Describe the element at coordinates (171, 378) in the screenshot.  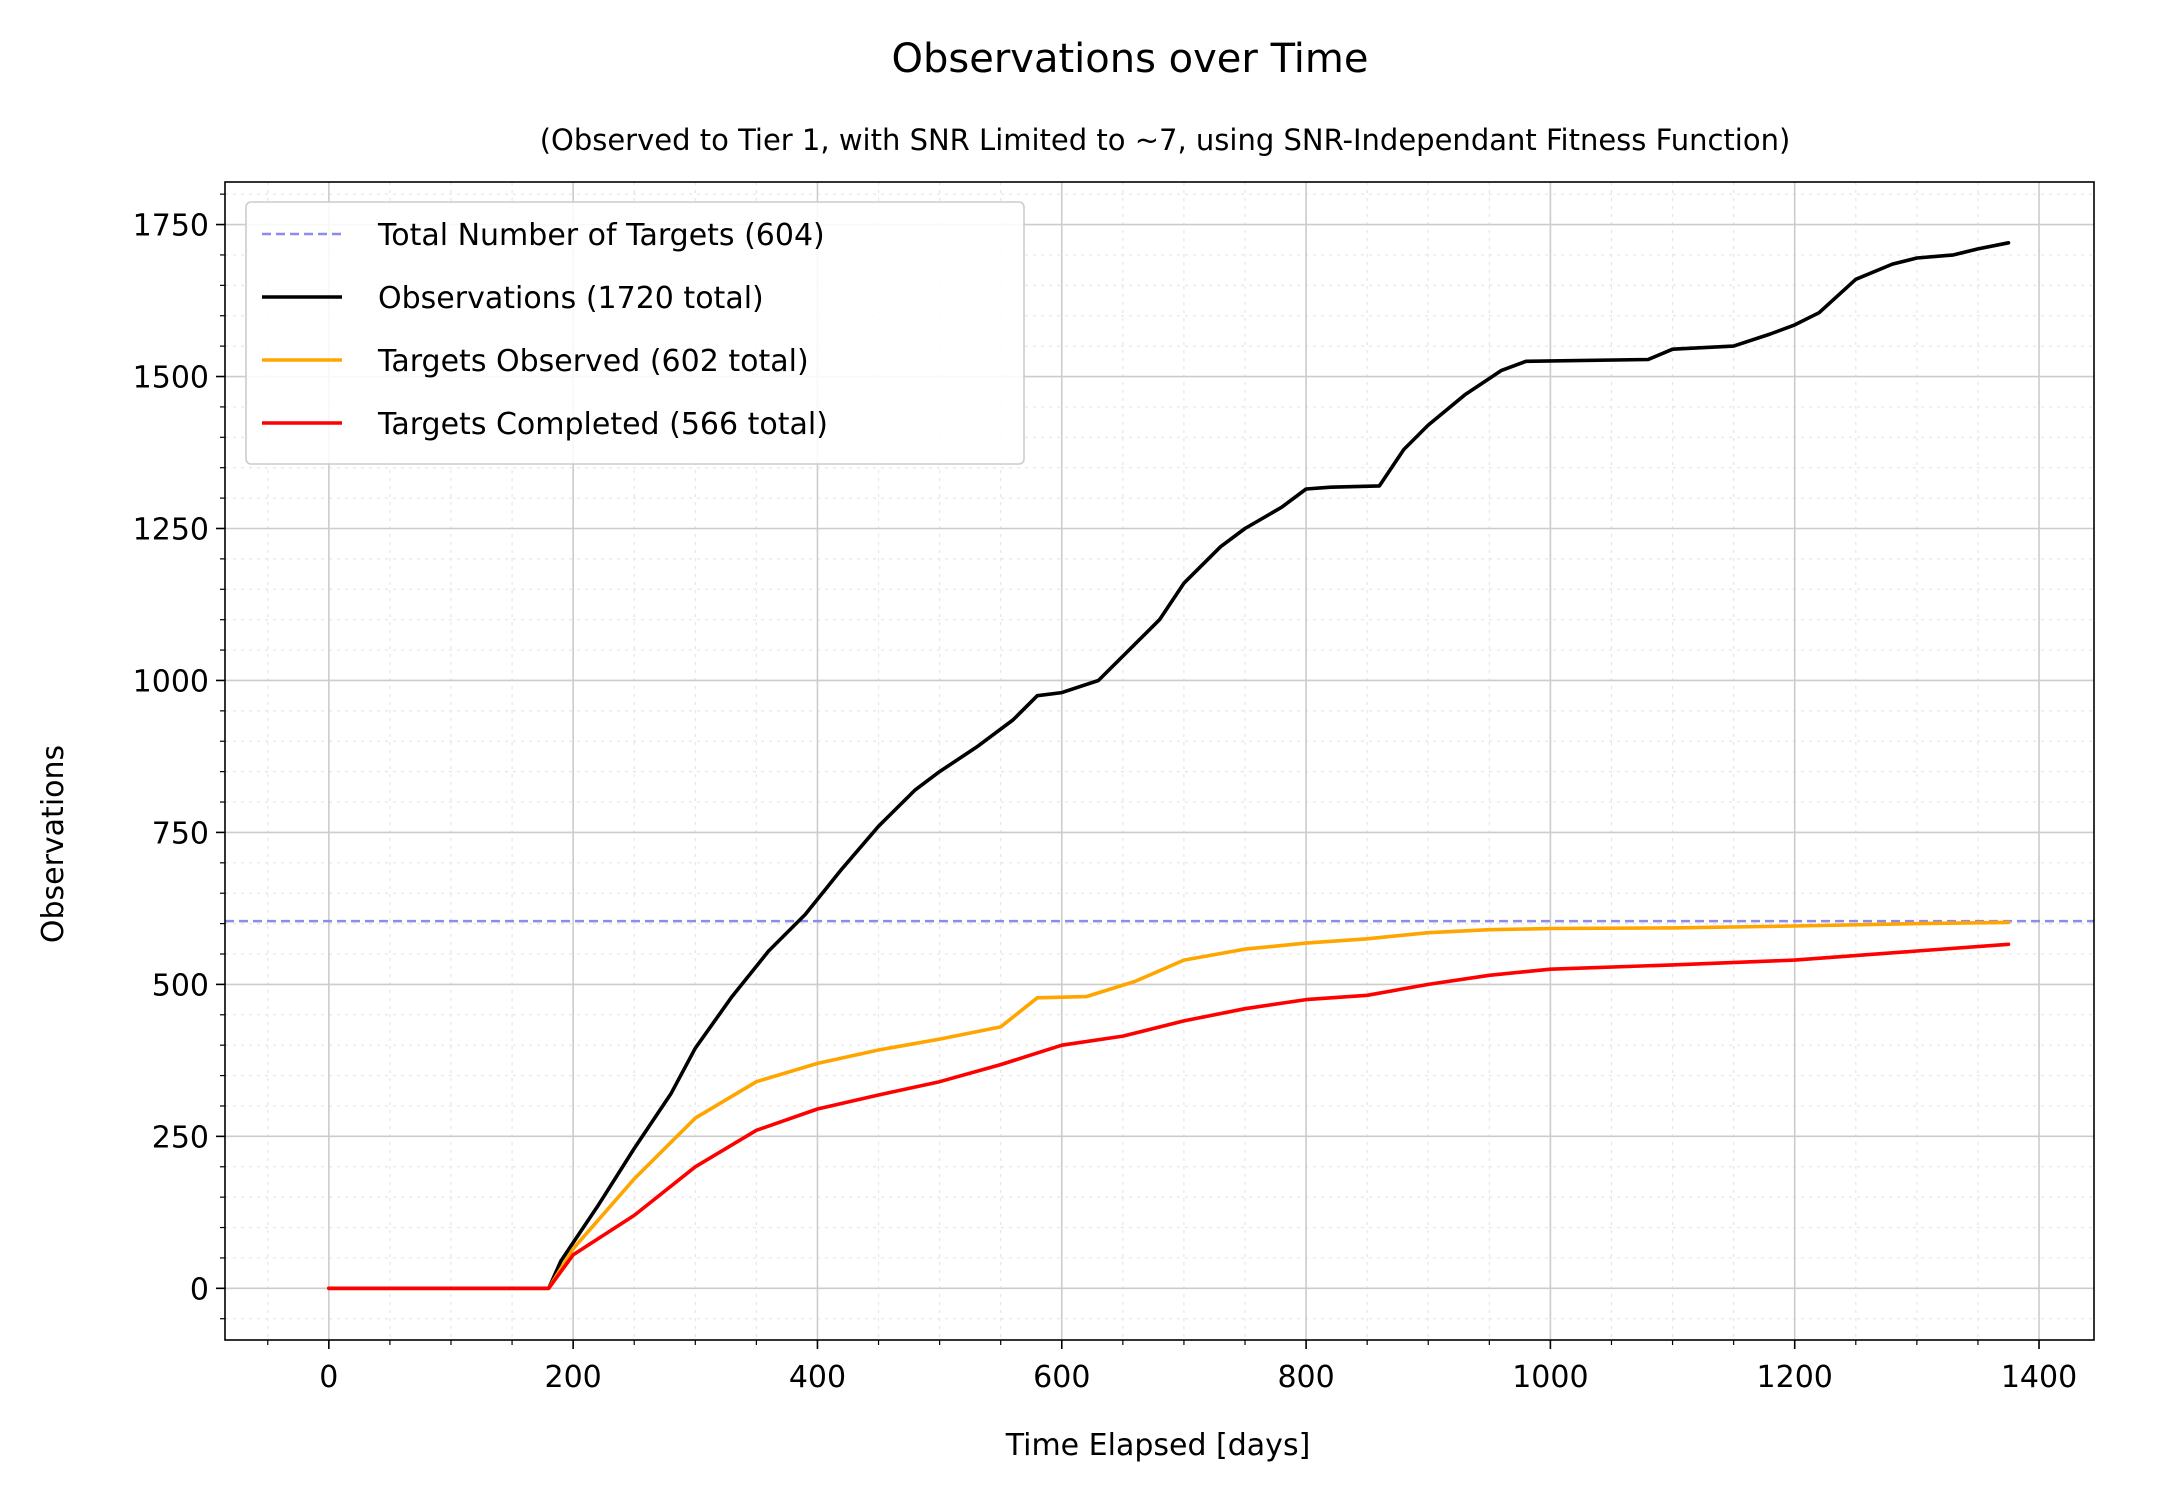
I see `y-tick-label: 1500` at that location.